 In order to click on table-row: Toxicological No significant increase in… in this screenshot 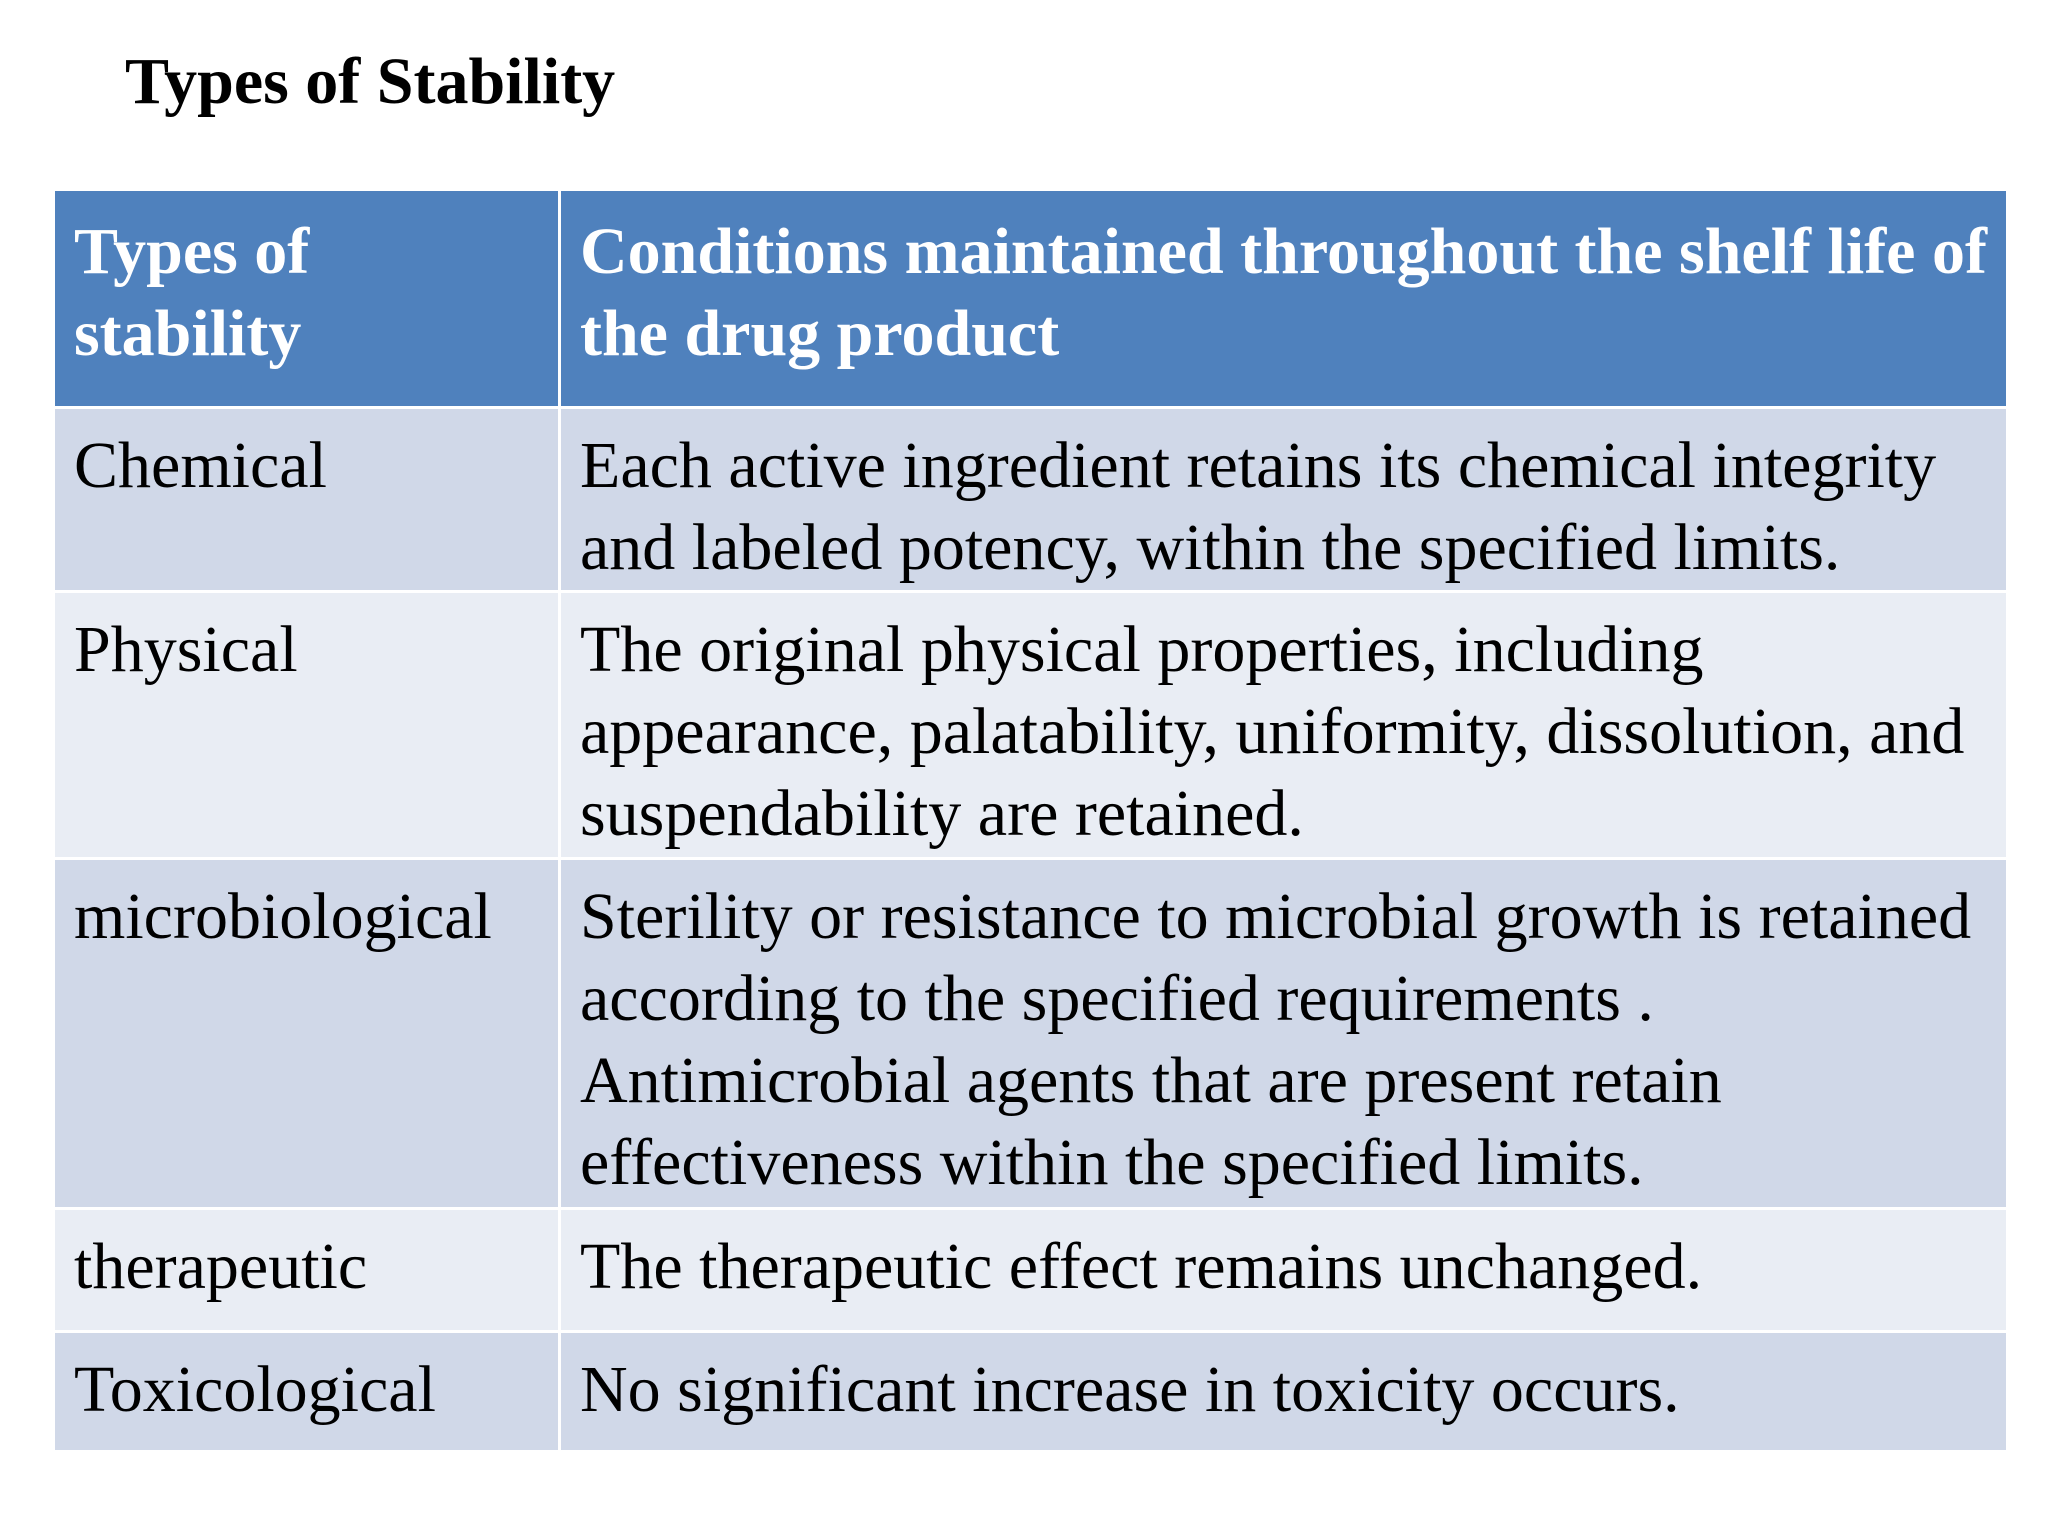, I will do `click(1030, 1391)`.